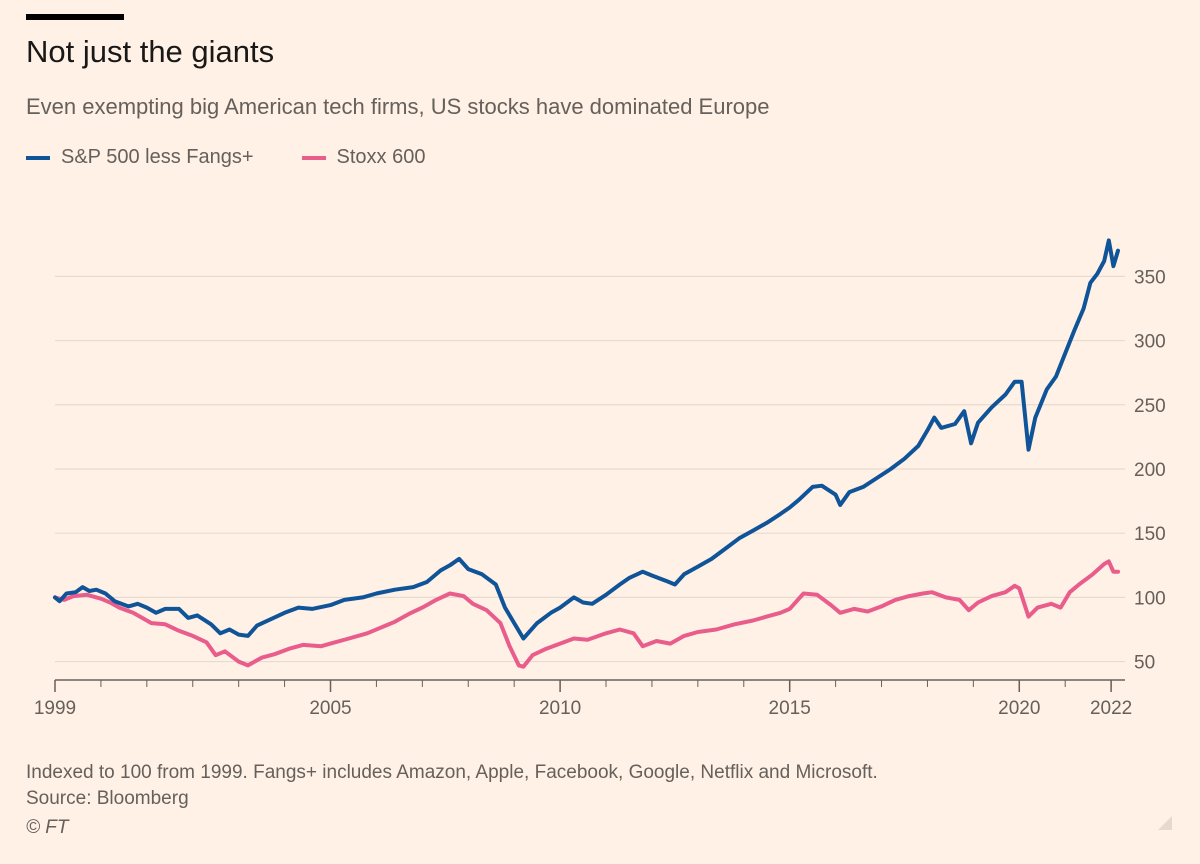 Image resolution: width=1200 pixels, height=864 pixels. What do you see at coordinates (107, 798) in the screenshot?
I see `footnote-source: Source: Bloomberg` at bounding box center [107, 798].